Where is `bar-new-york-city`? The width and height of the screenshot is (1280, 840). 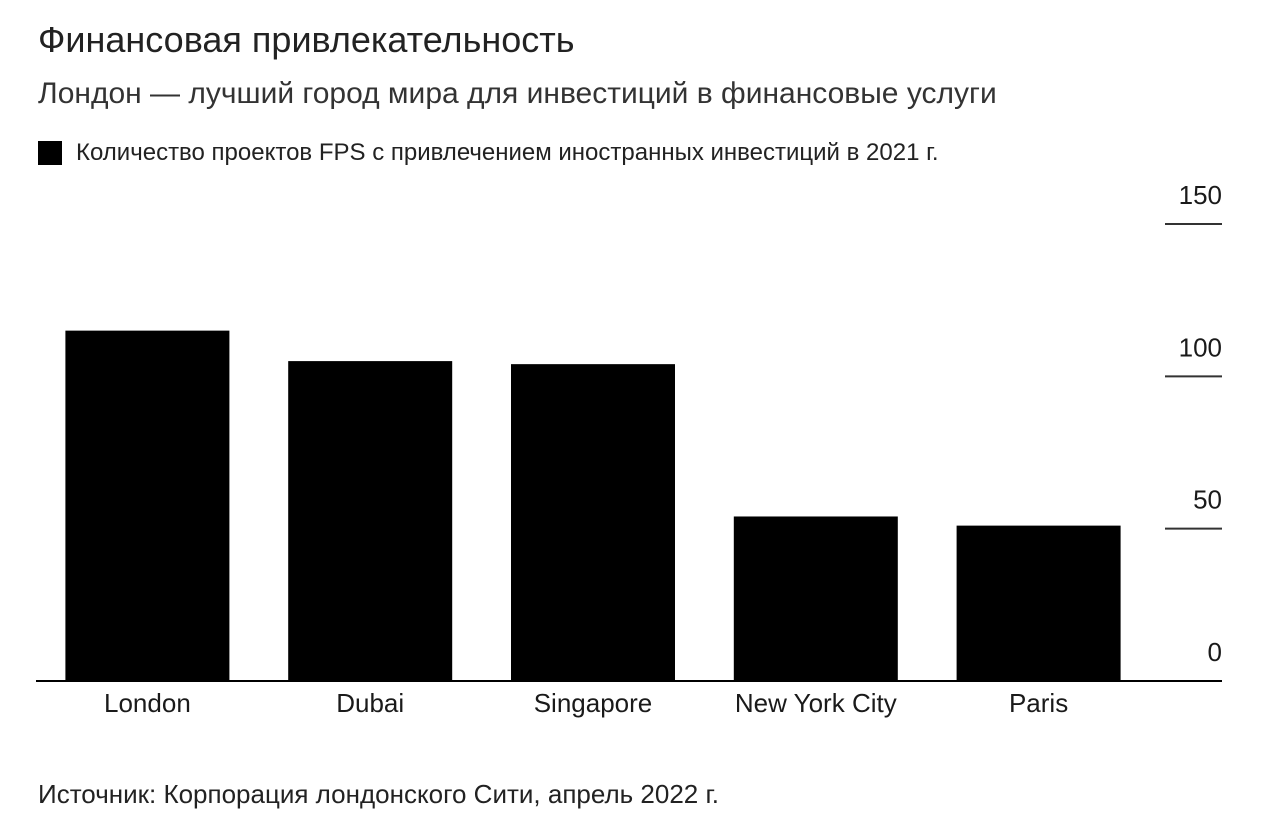 bar-new-york-city is located at coordinates (815, 598).